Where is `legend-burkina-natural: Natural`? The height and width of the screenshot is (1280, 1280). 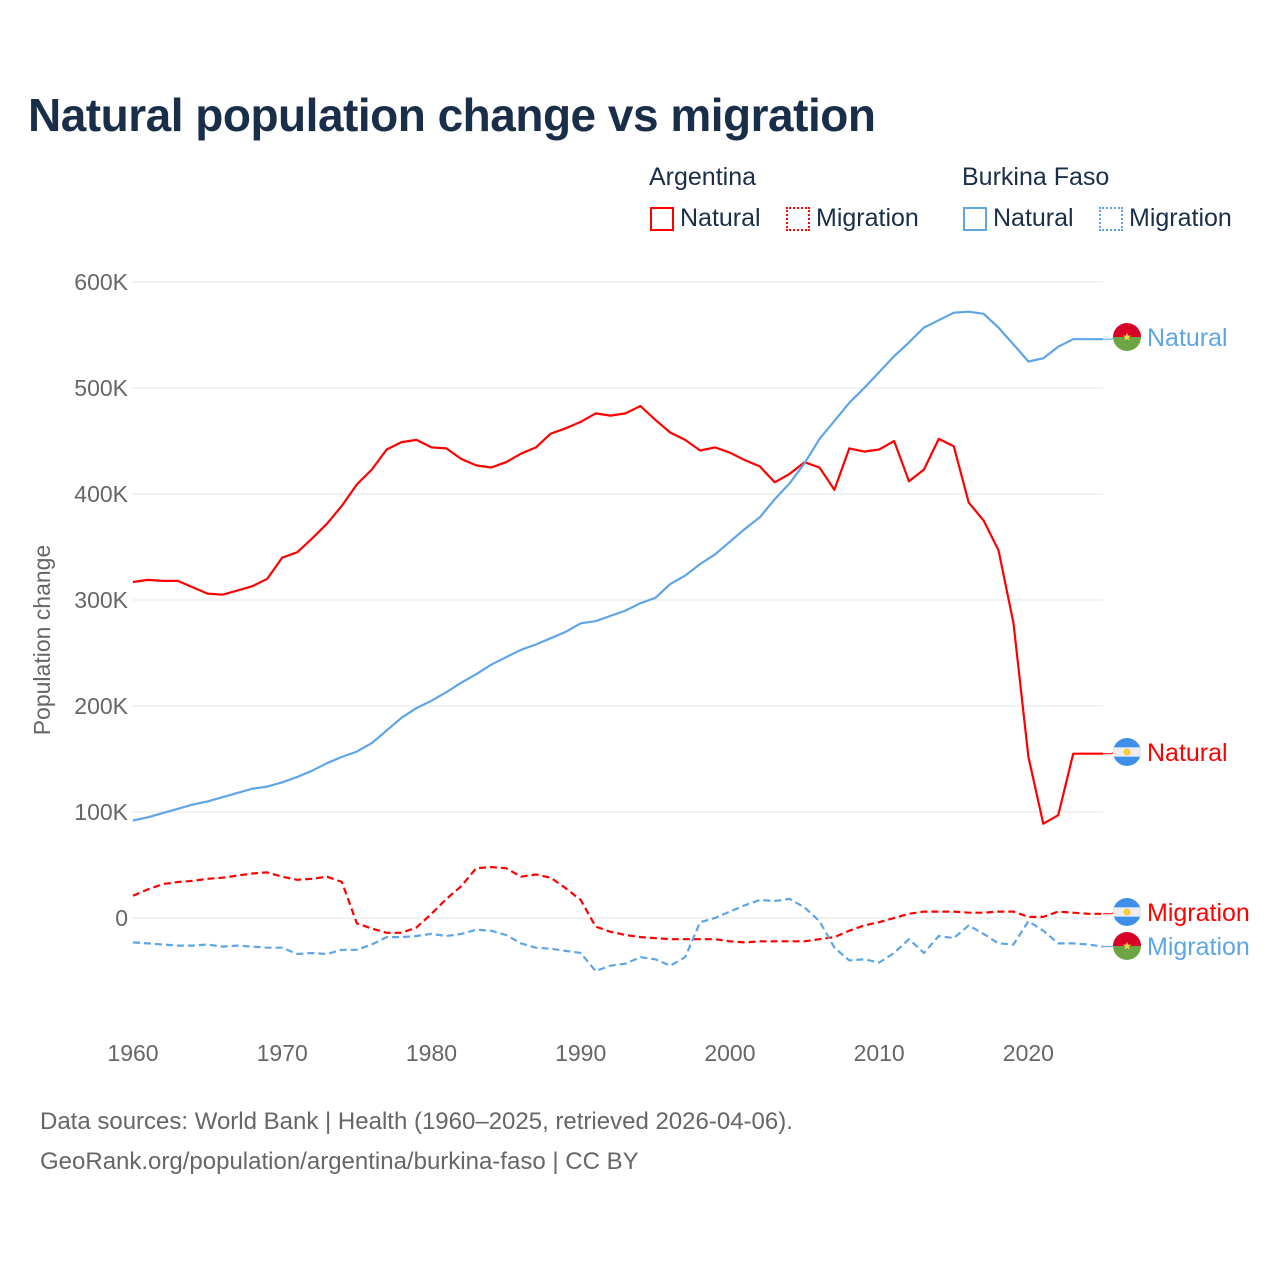 legend-burkina-natural: Natural is located at coordinates (1018, 218).